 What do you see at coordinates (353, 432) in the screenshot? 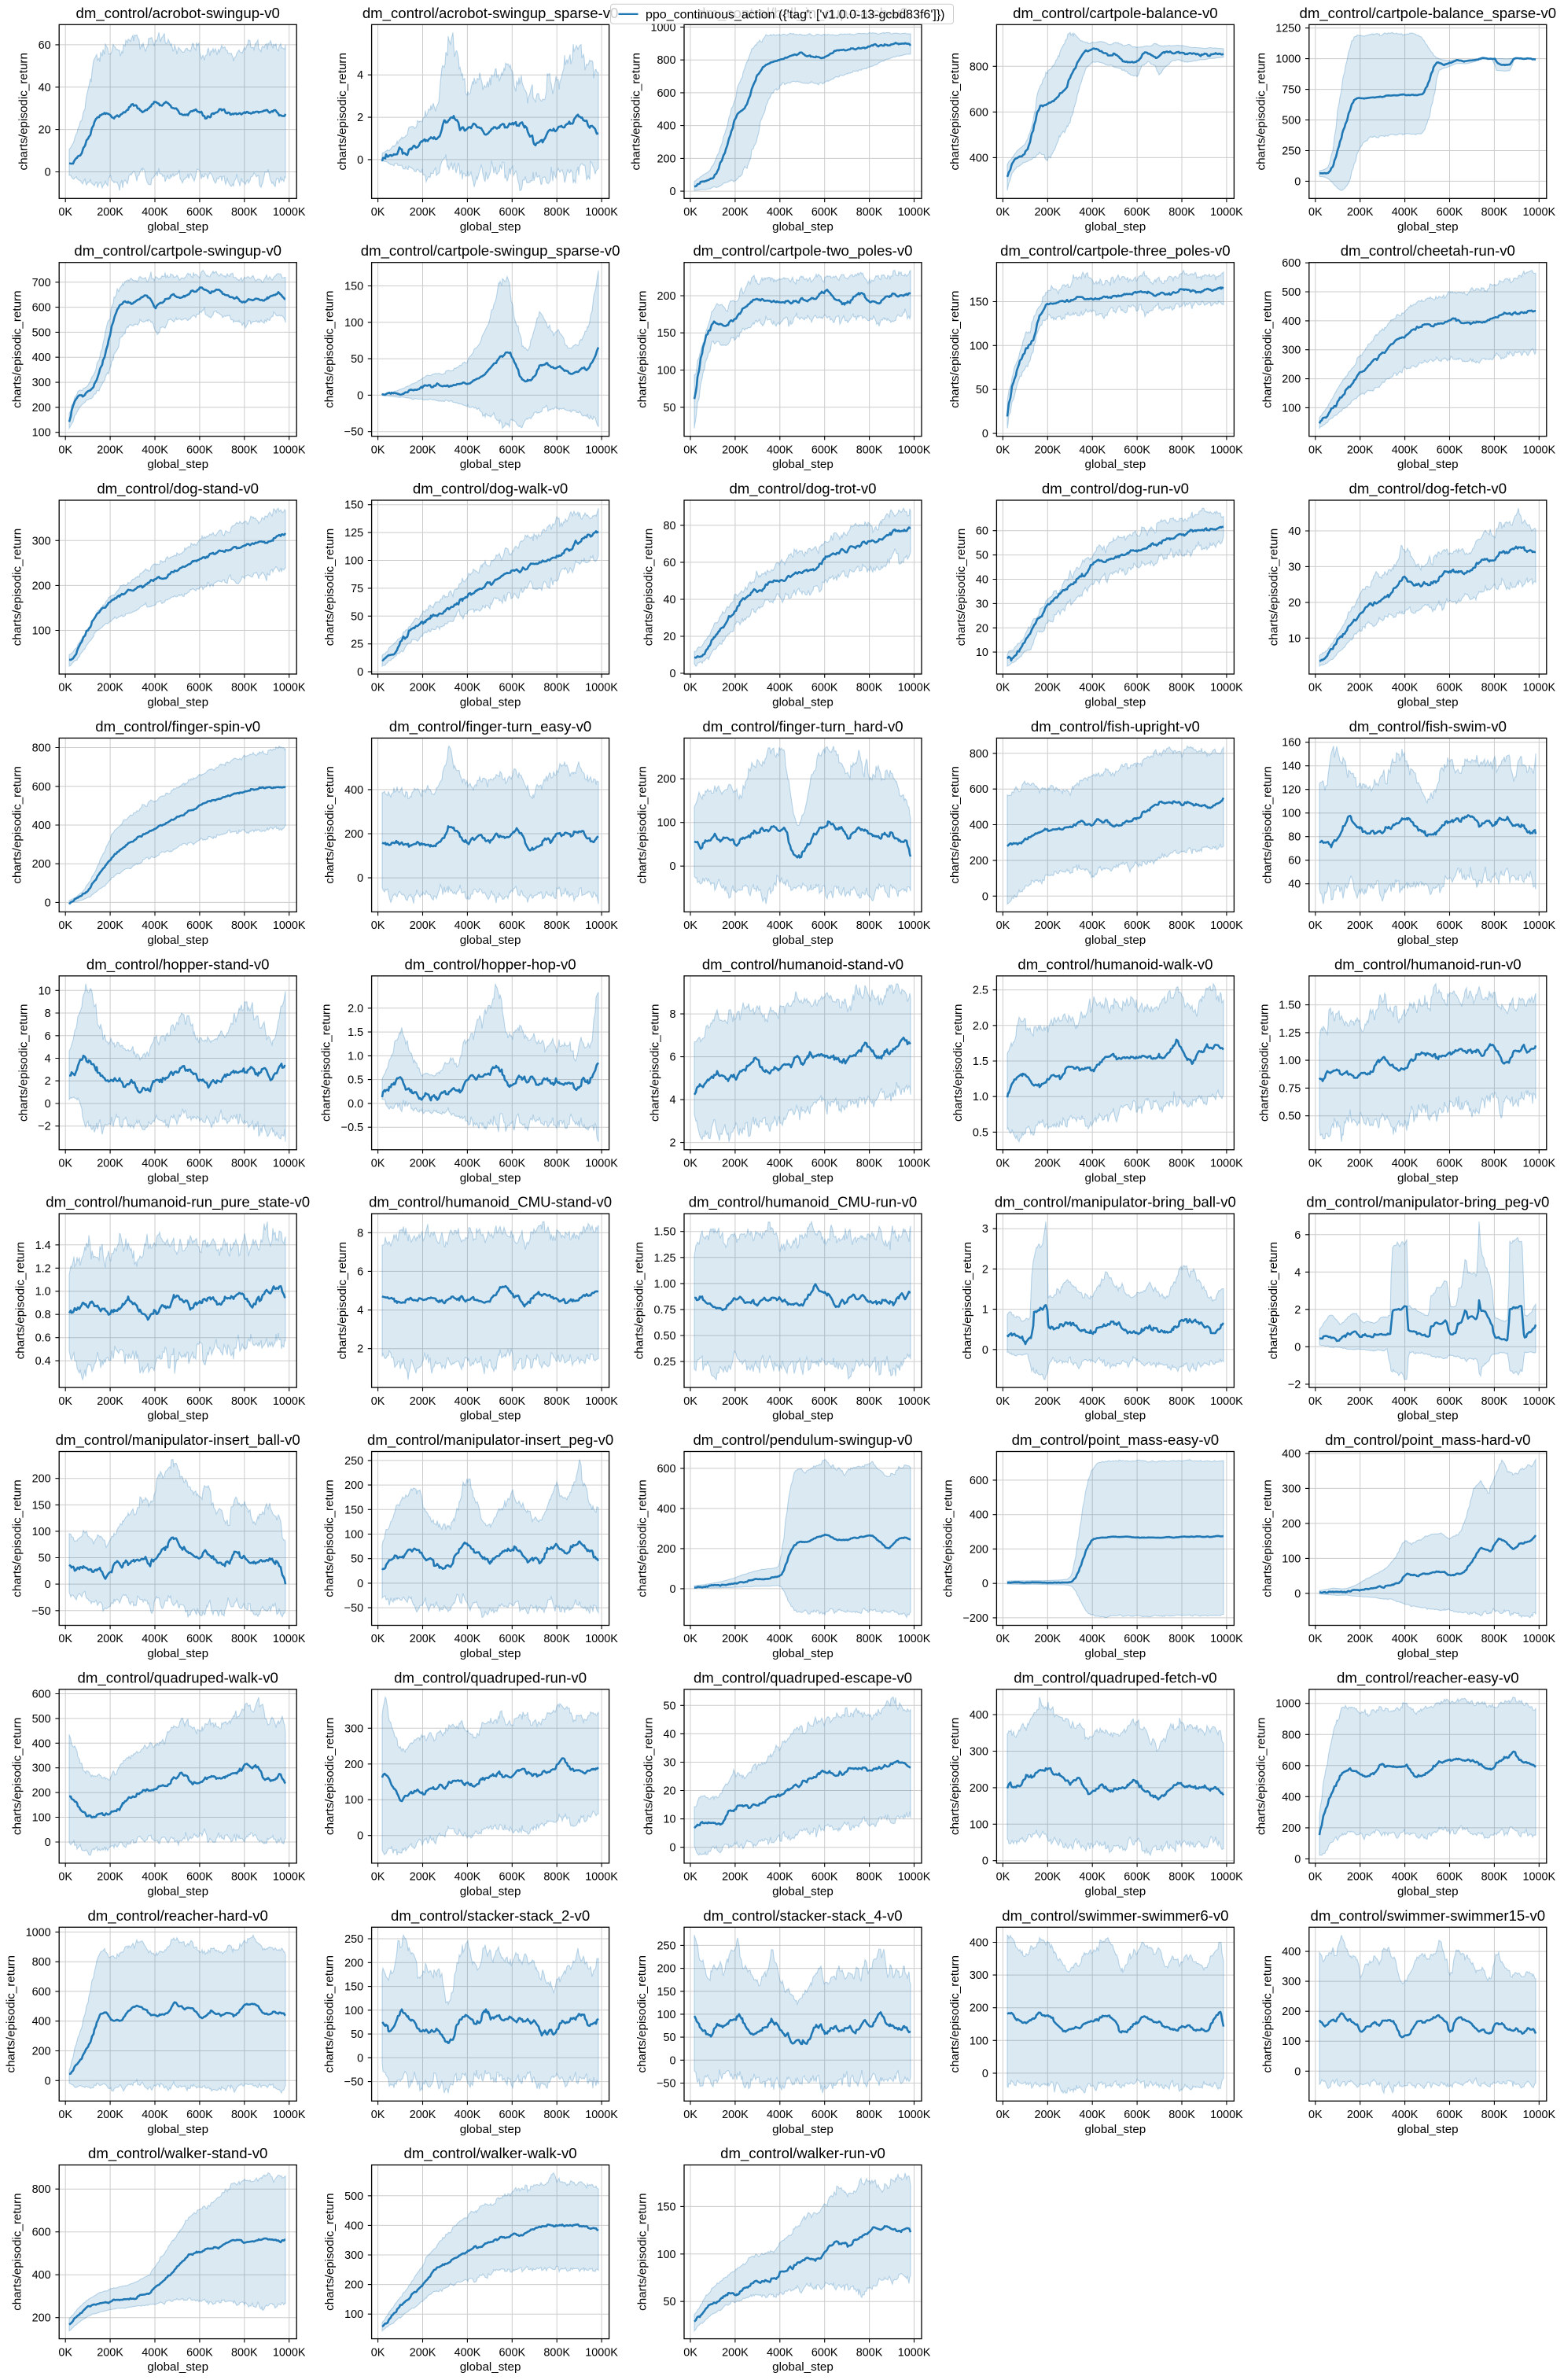
I see `svg-text: −50` at bounding box center [353, 432].